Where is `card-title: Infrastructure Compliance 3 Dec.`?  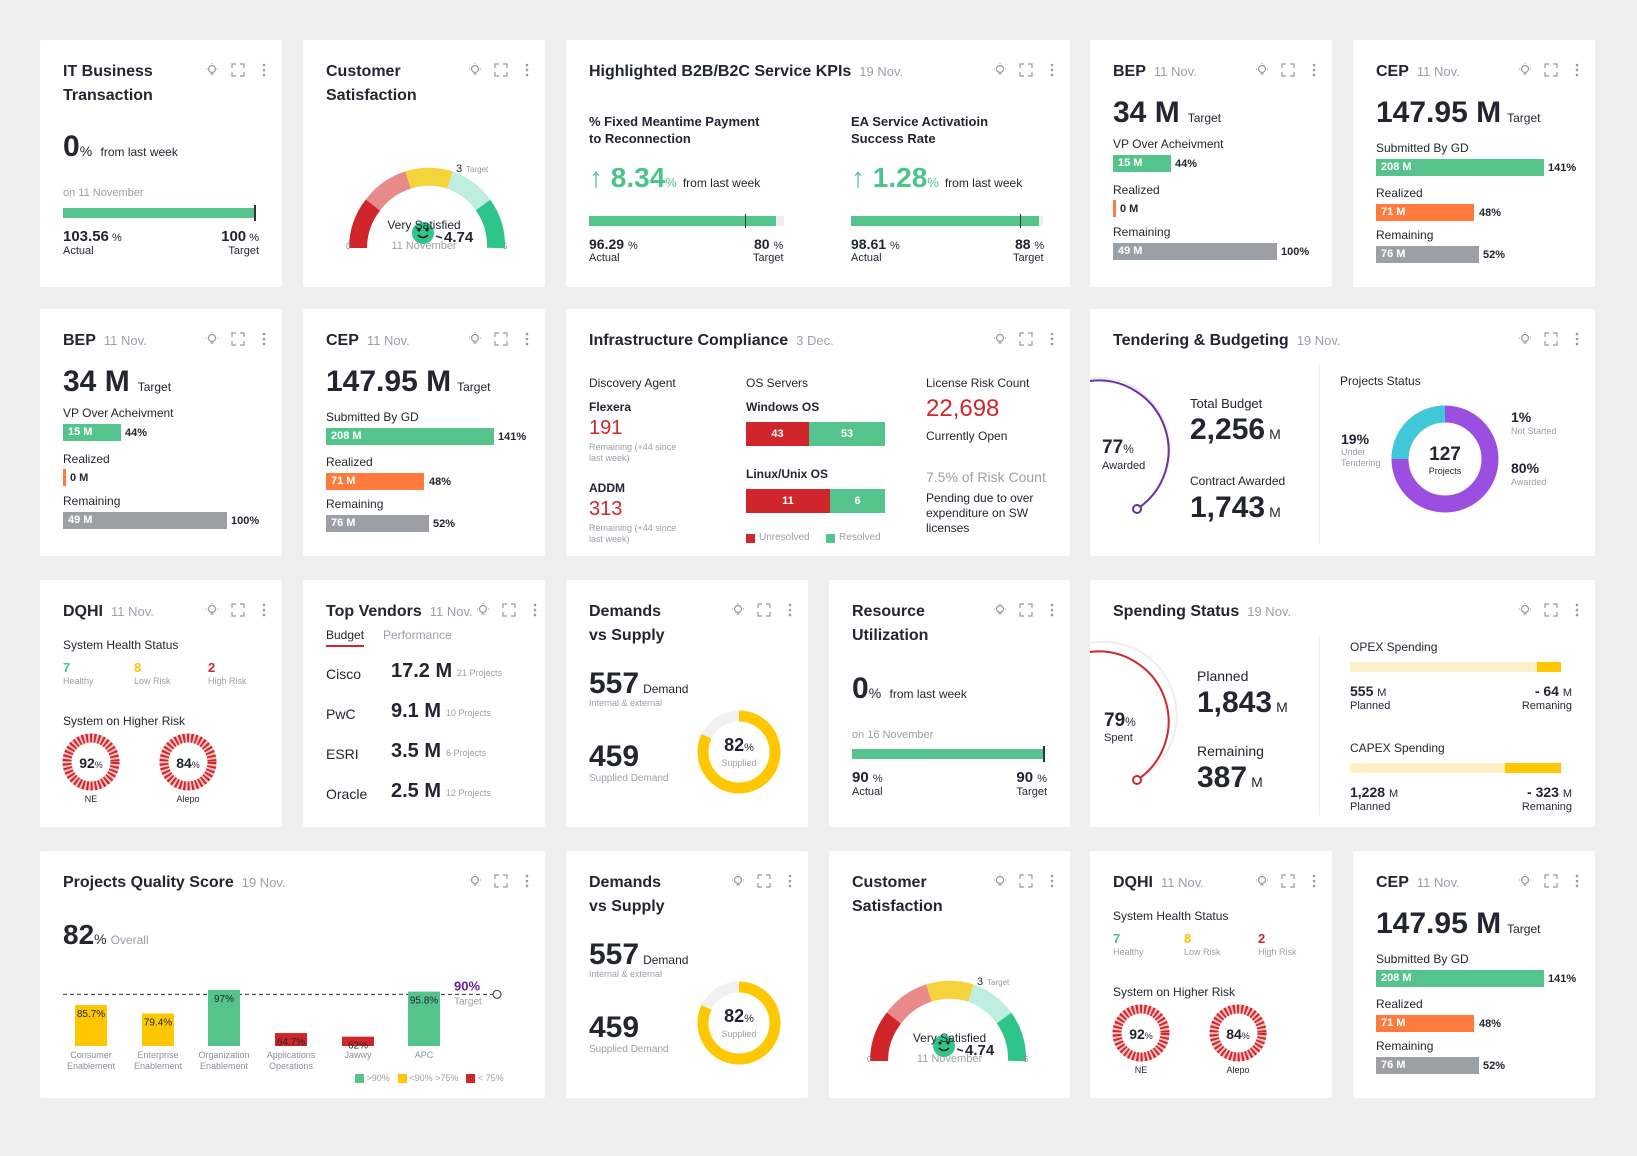
card-title: Infrastructure Compliance 3 Dec. is located at coordinates (711, 340).